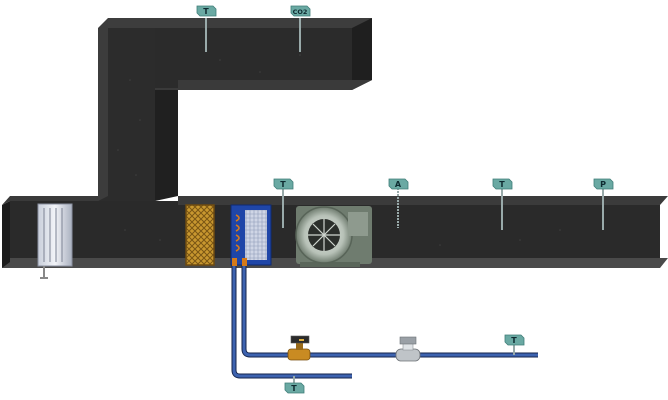  What do you see at coordinates (300, 12) in the screenshot?
I see `svg-text: CO2` at bounding box center [300, 12].